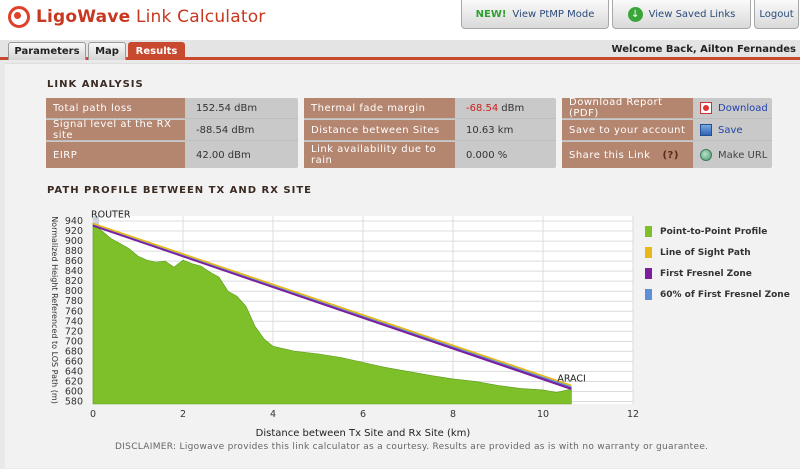  What do you see at coordinates (74, 341) in the screenshot?
I see `y-tick-label: 700` at bounding box center [74, 341].